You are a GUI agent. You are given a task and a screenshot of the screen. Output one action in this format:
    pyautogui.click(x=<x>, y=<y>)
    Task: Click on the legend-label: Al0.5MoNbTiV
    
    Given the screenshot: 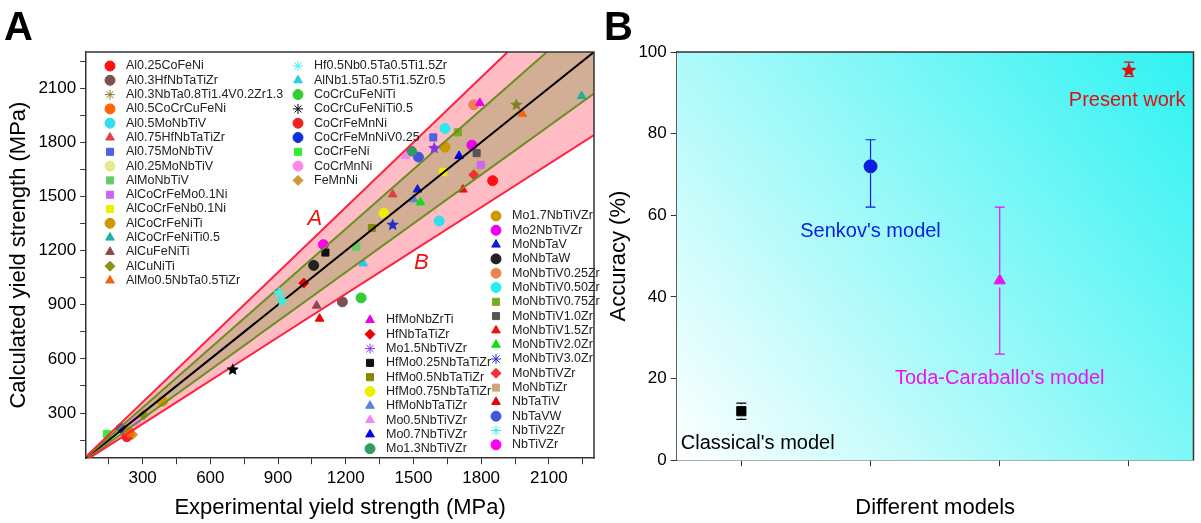 What is the action you would take?
    pyautogui.click(x=166, y=122)
    